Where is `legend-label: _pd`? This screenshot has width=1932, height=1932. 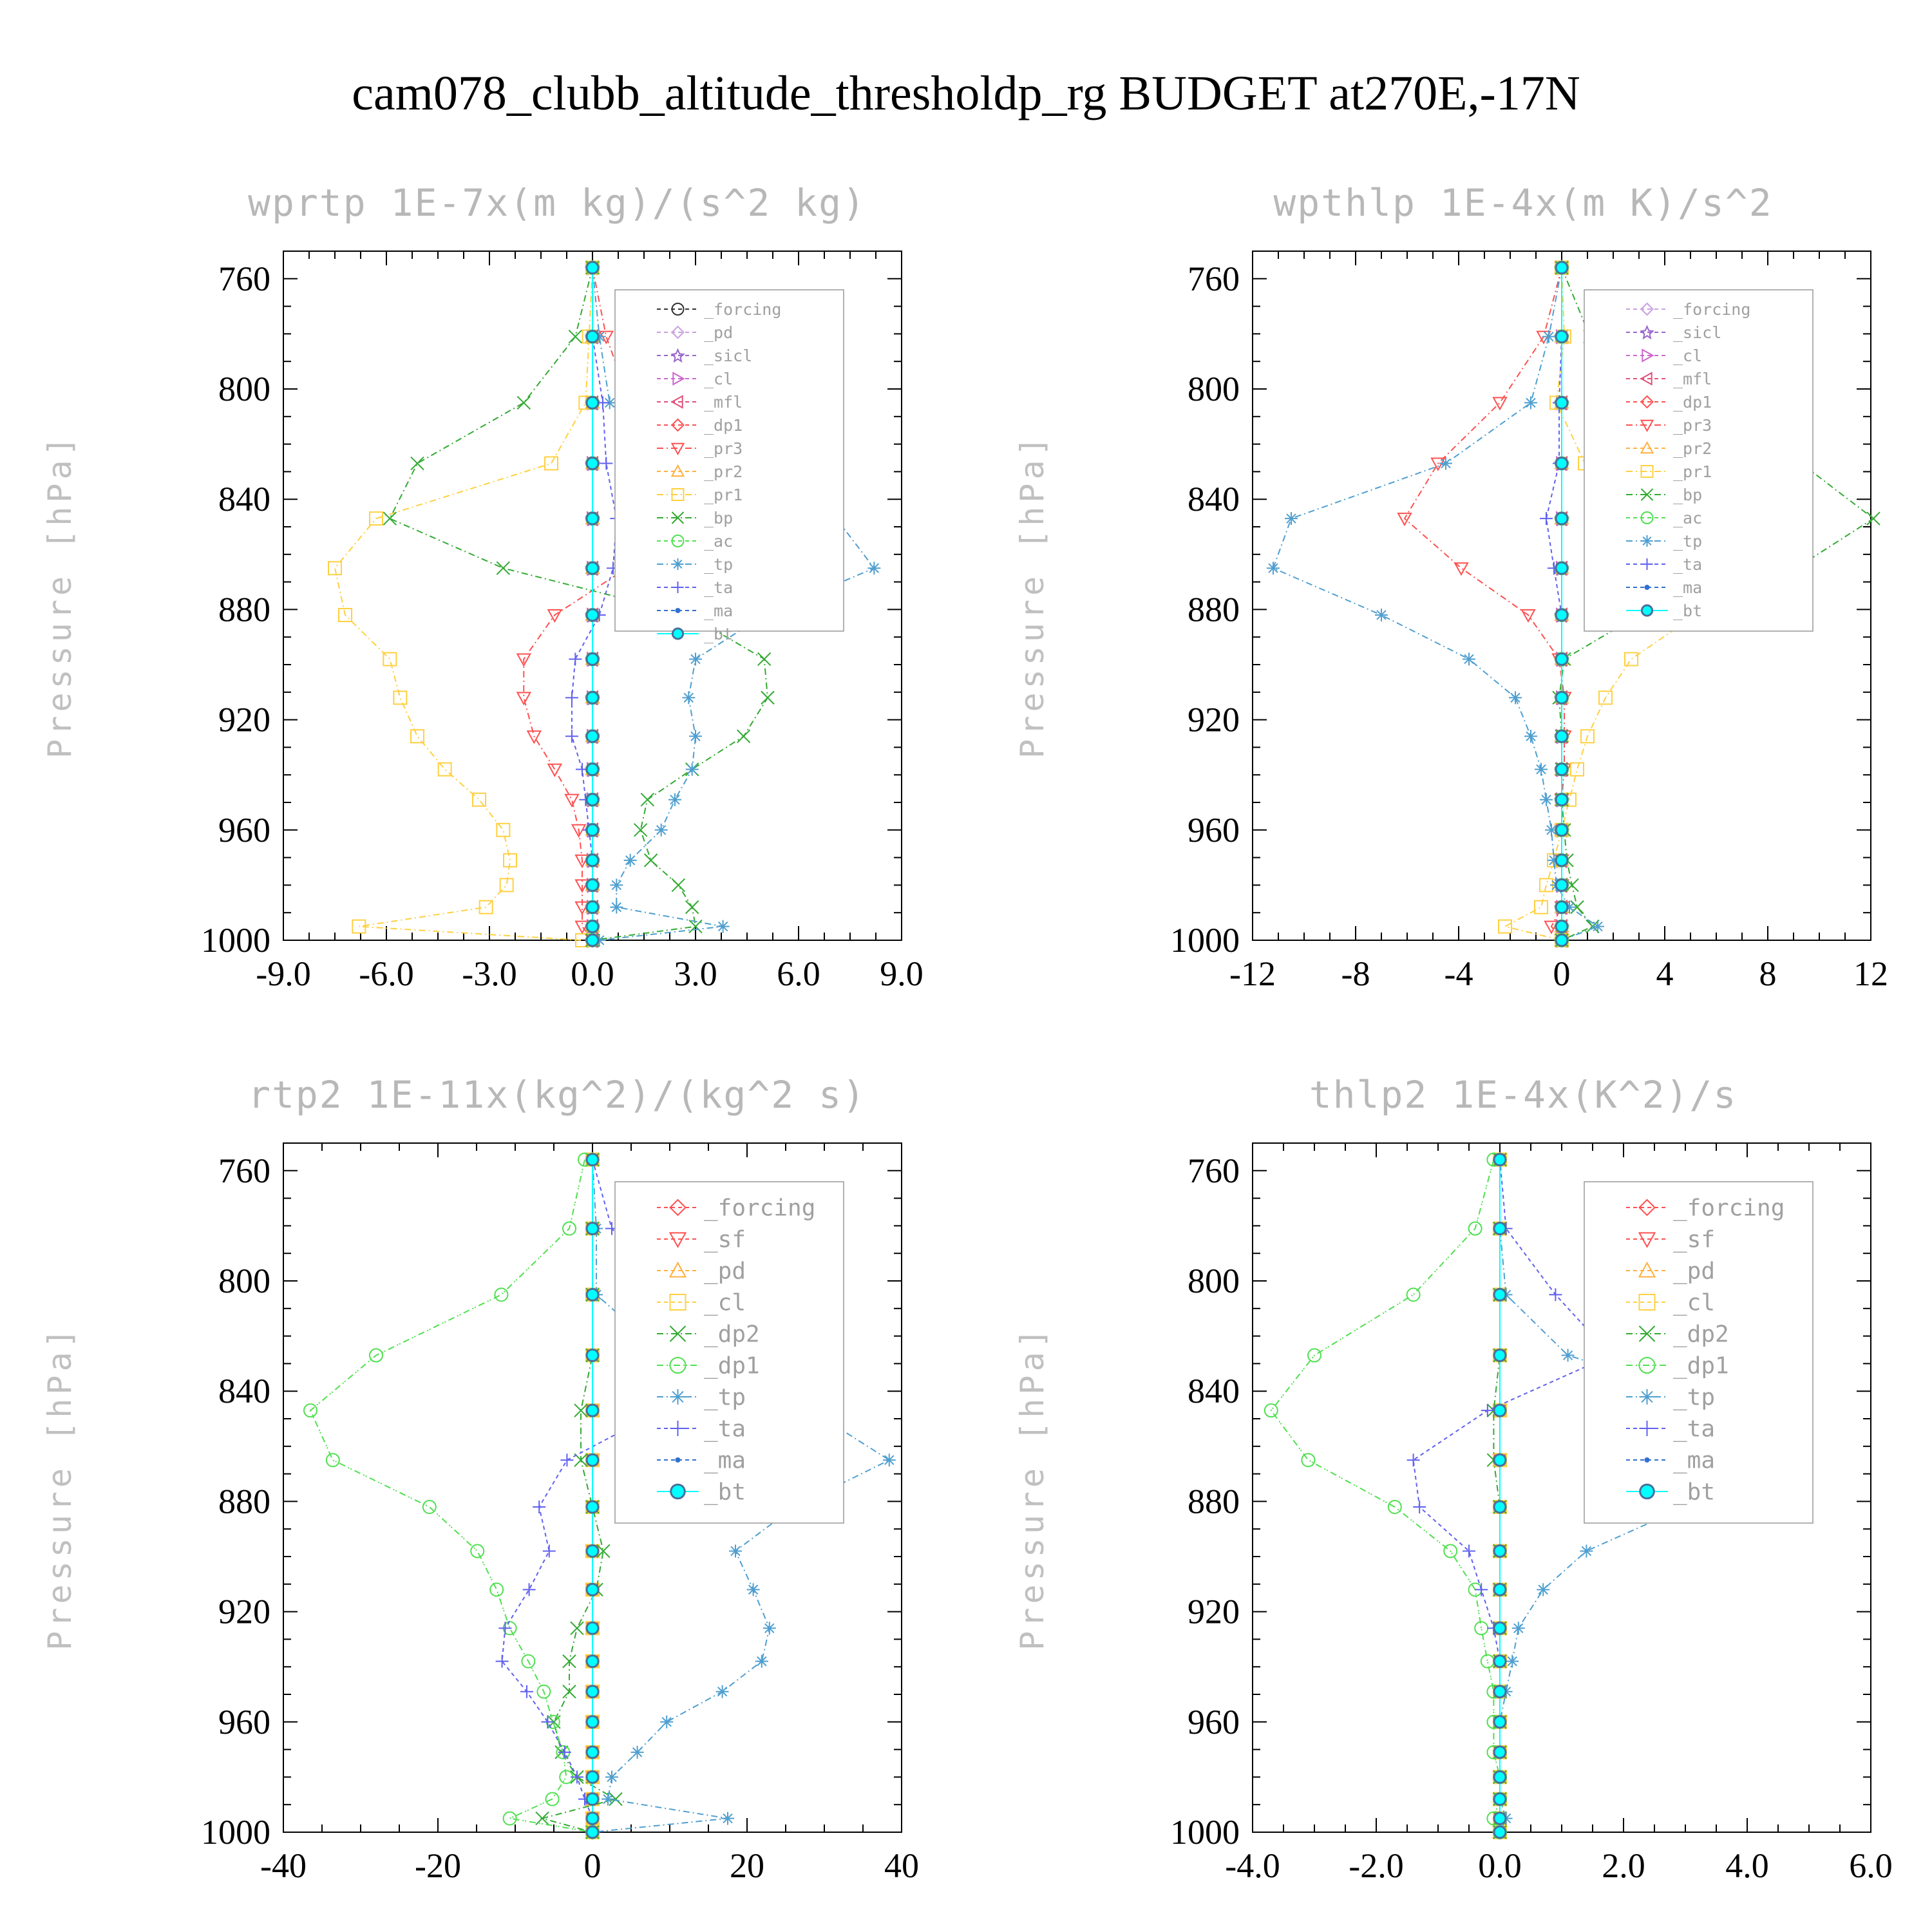 legend-label: _pd is located at coordinates (718, 333).